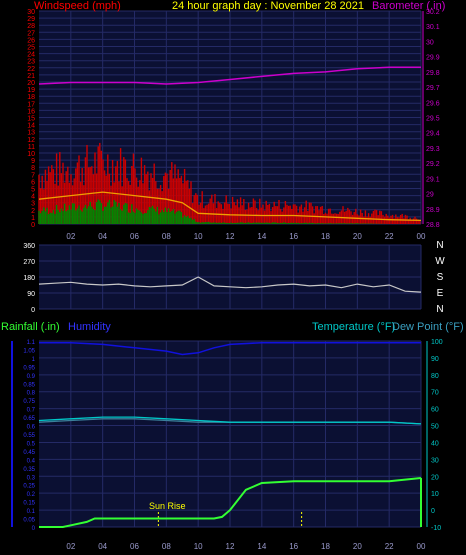  What do you see at coordinates (433, 12) in the screenshot?
I see `barometer-tick-label: 30.2` at bounding box center [433, 12].